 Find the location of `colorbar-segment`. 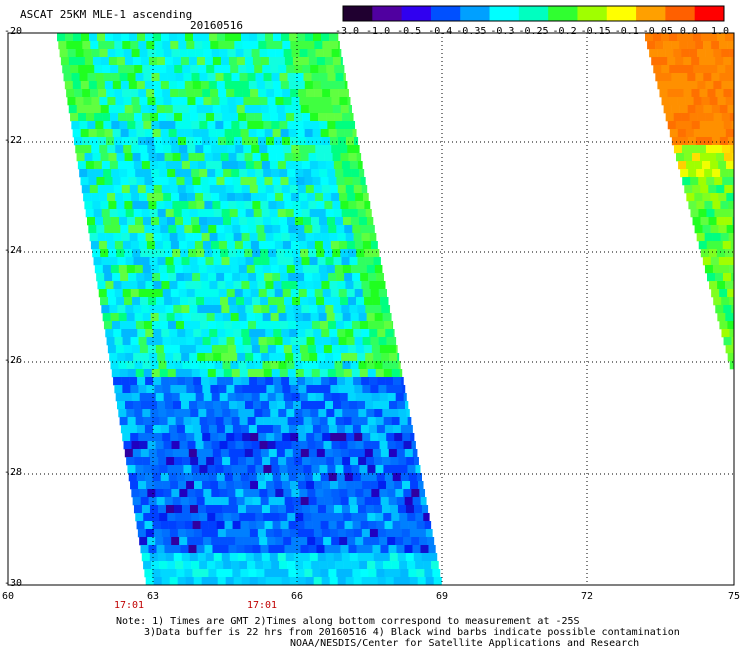

colorbar-segment is located at coordinates (563, 13).